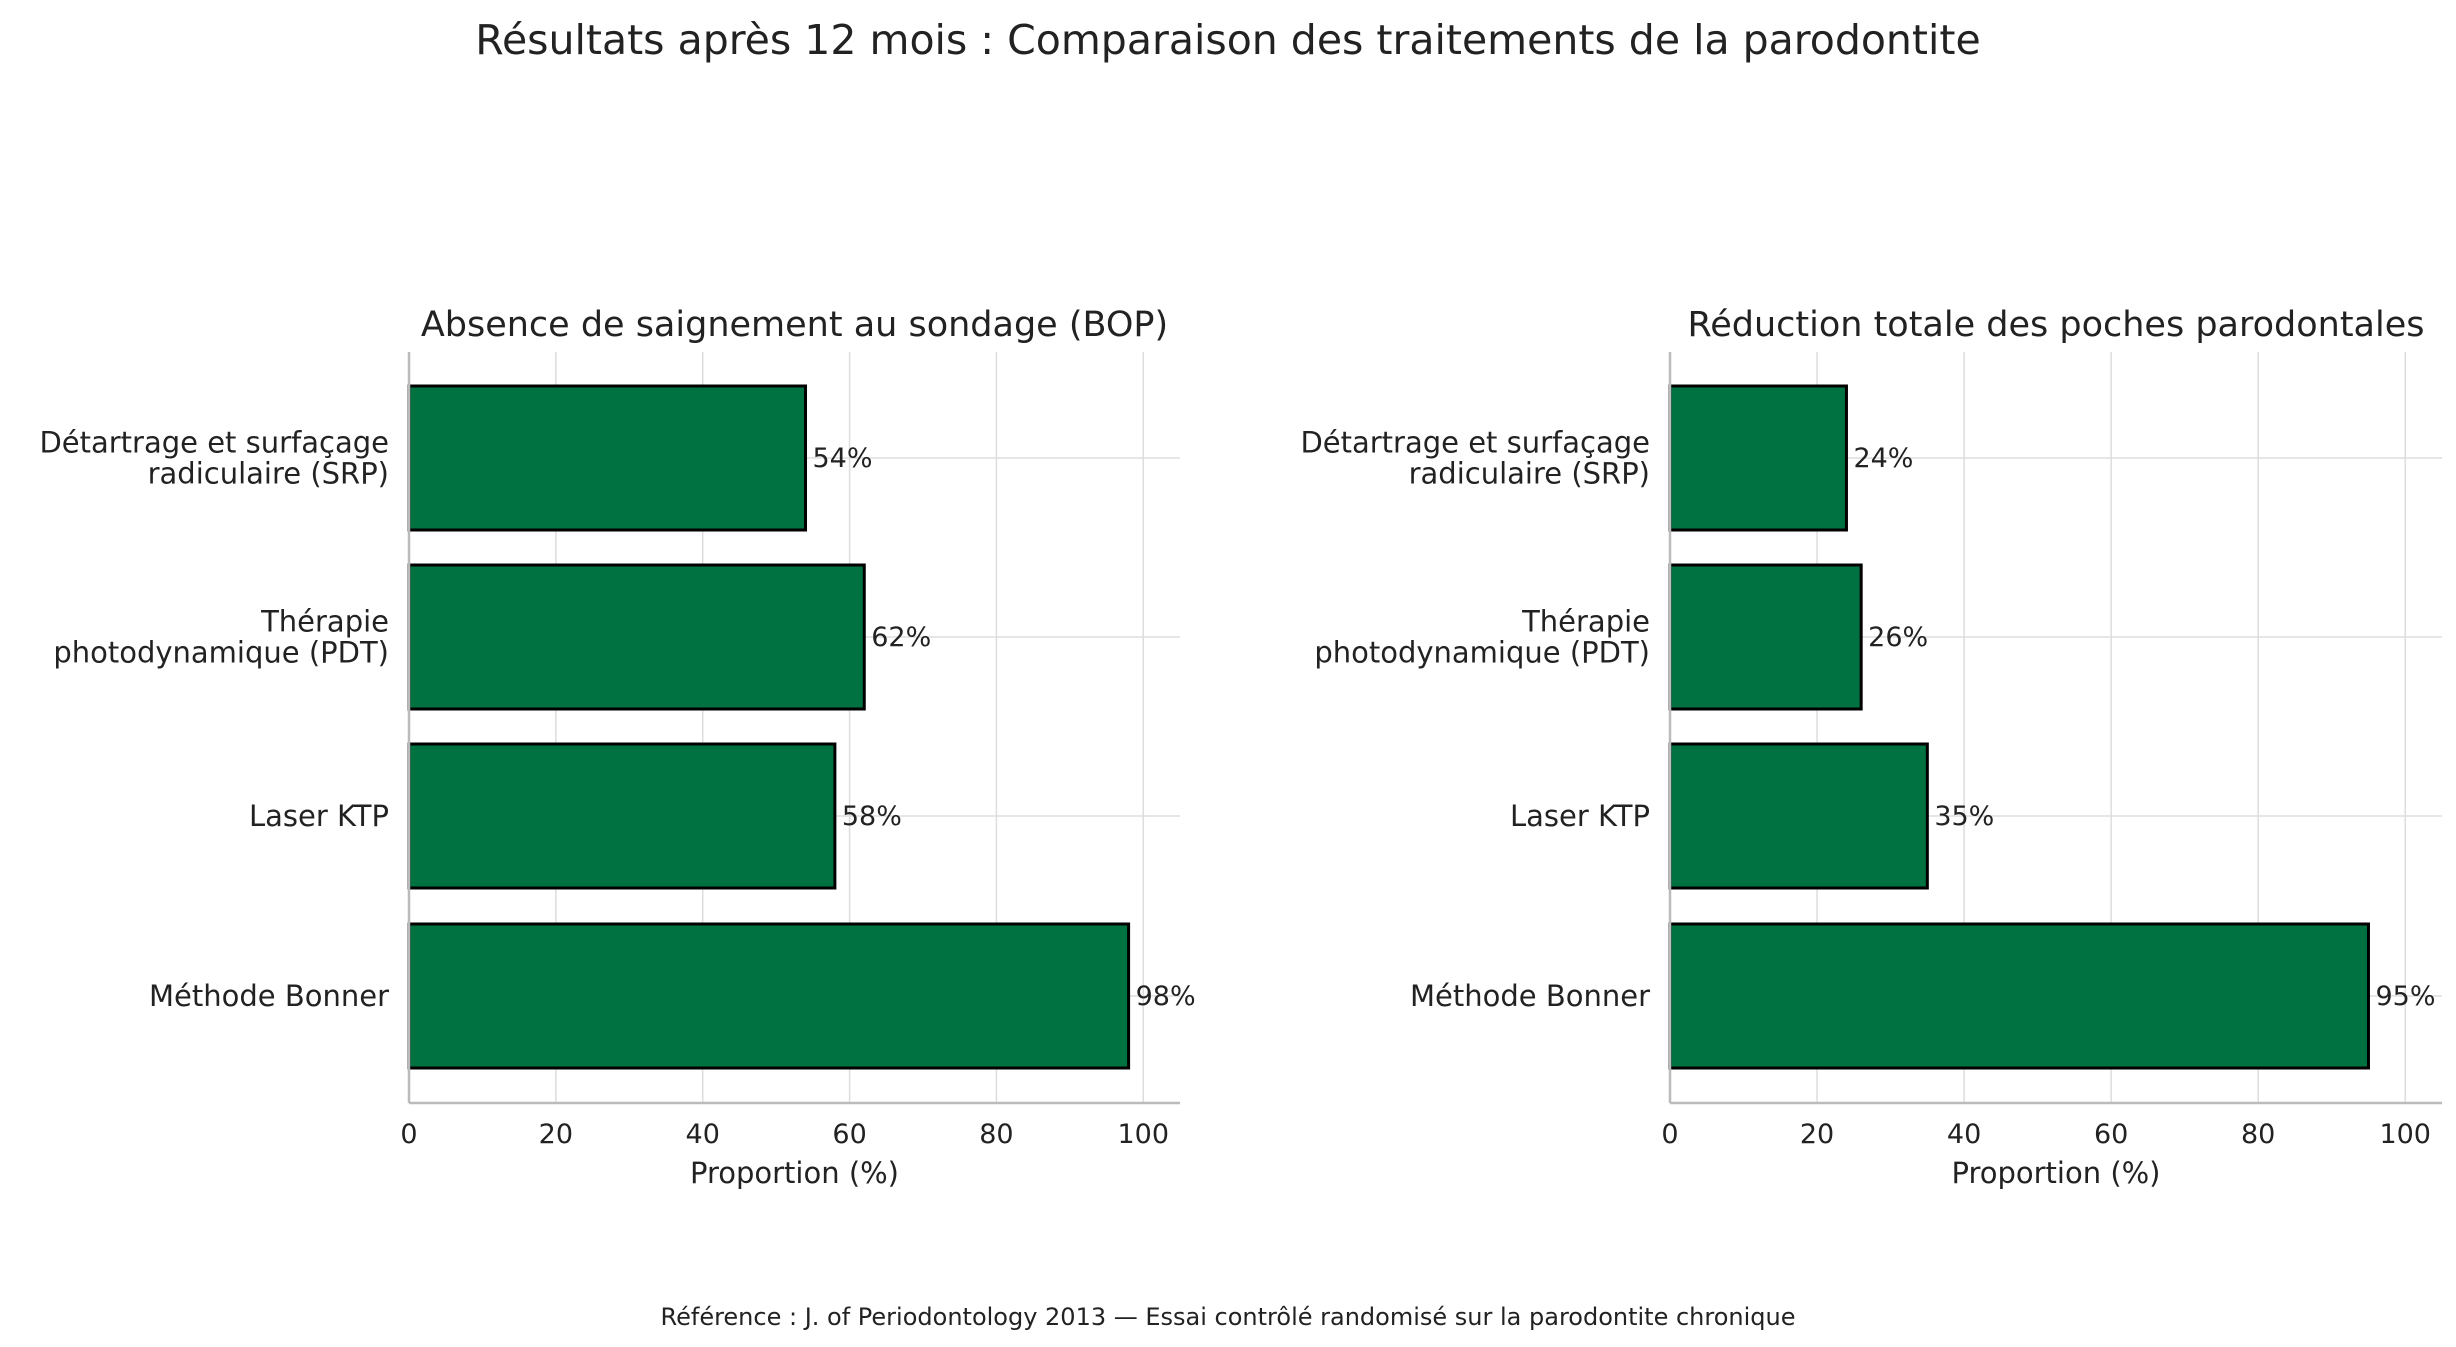 The image size is (2456, 1347). Describe the element at coordinates (901, 637) in the screenshot. I see `data-label: 62%` at that location.